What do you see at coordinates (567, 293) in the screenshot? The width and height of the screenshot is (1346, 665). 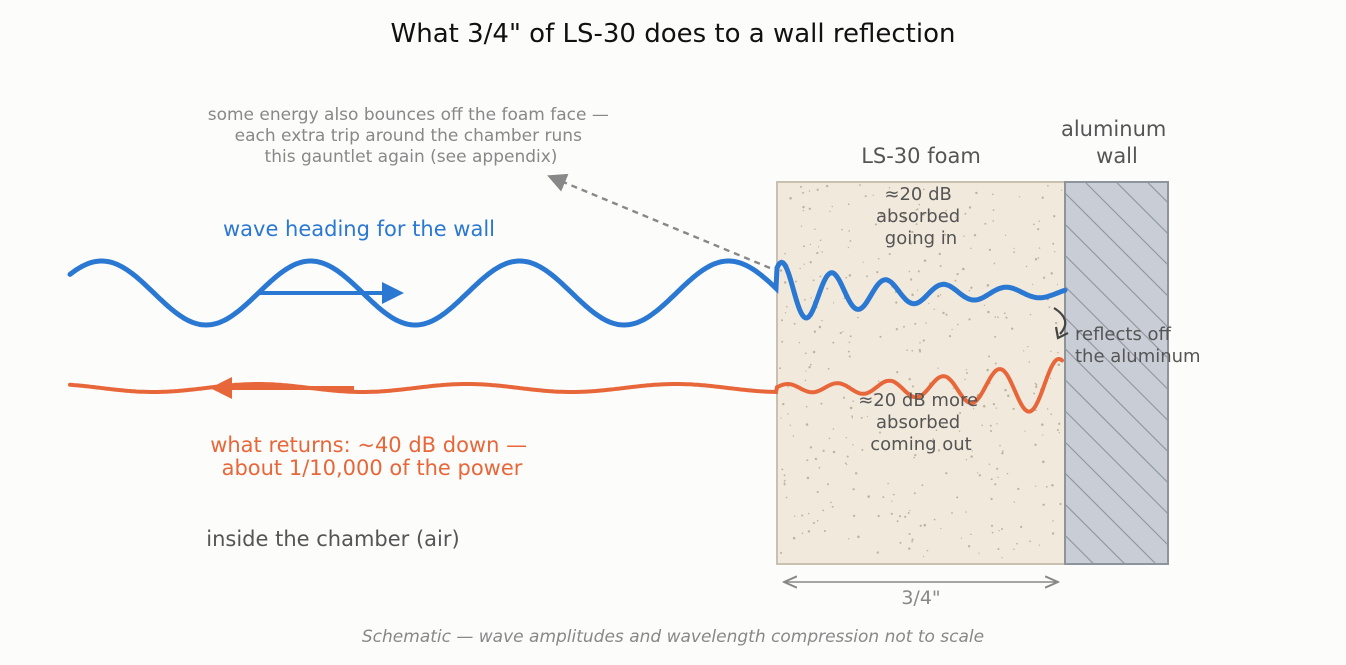 I see `incoming-wave` at bounding box center [567, 293].